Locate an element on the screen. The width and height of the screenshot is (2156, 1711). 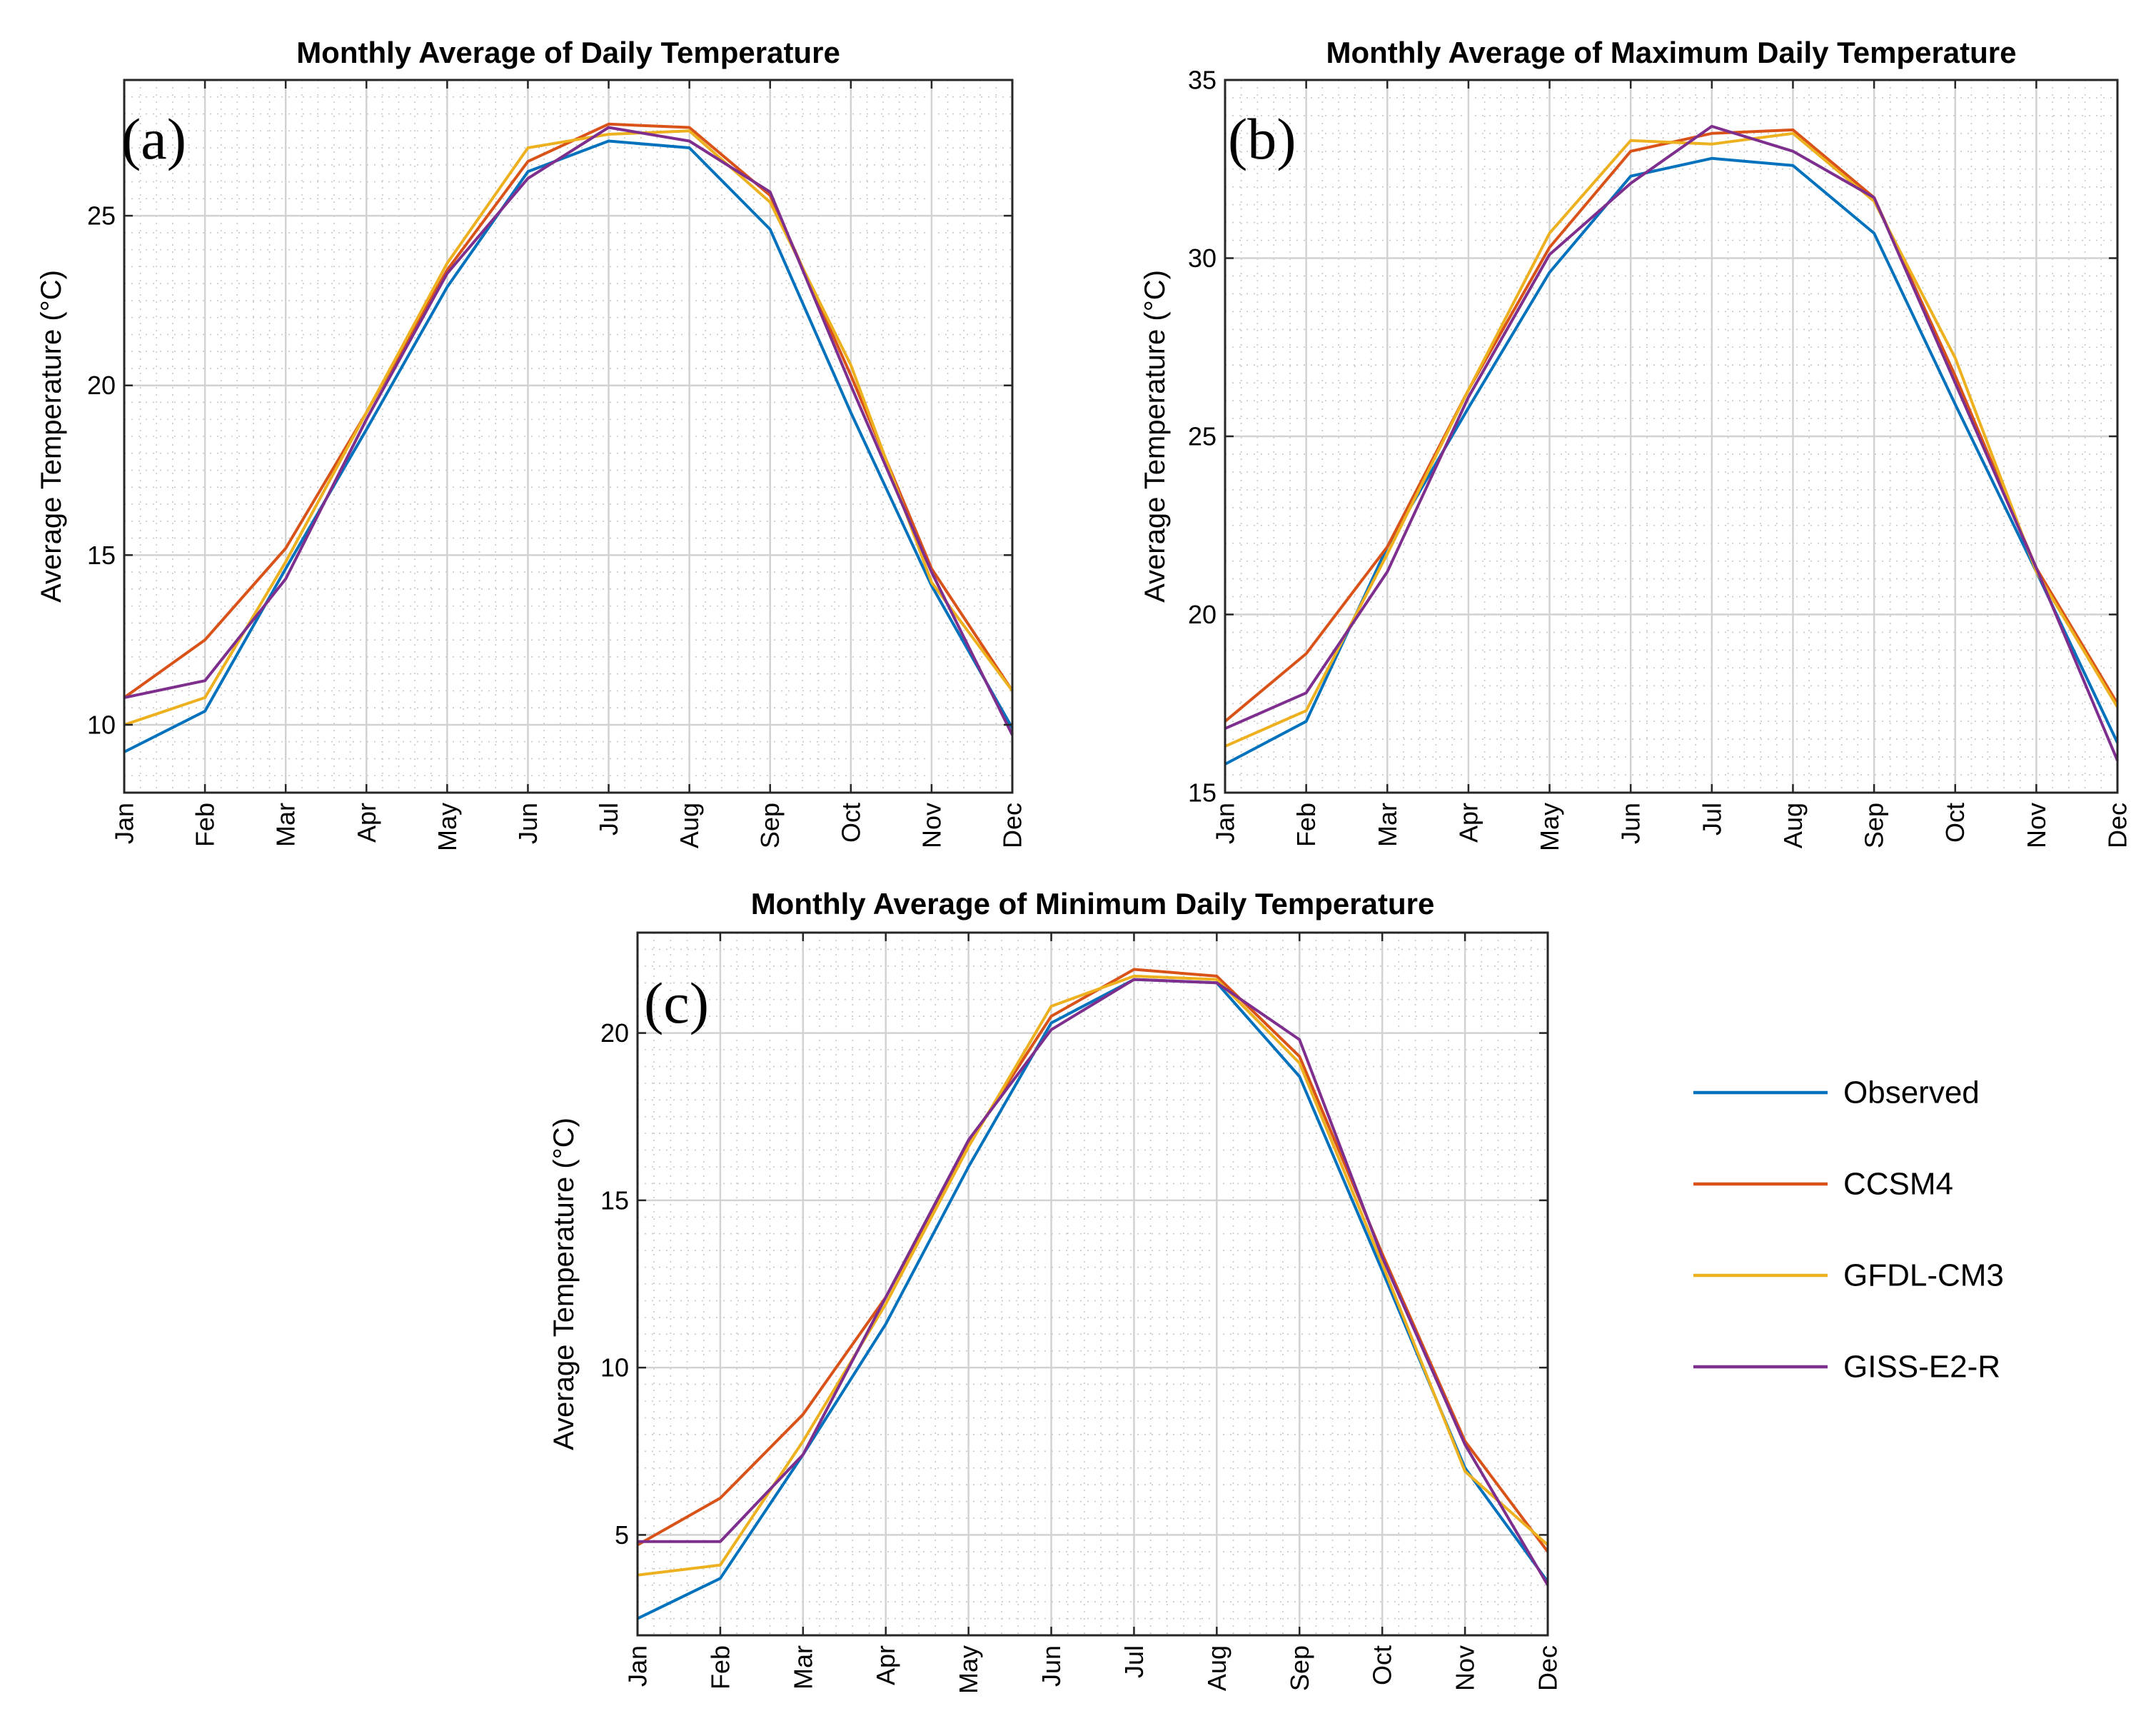
legend-item: GISS-E2-R is located at coordinates (1847, 1367).